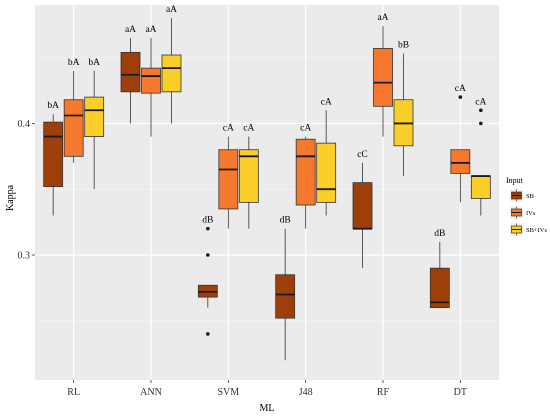 This screenshot has width=550, height=416. What do you see at coordinates (362, 155) in the screenshot?
I see `significance-label: cC` at bounding box center [362, 155].